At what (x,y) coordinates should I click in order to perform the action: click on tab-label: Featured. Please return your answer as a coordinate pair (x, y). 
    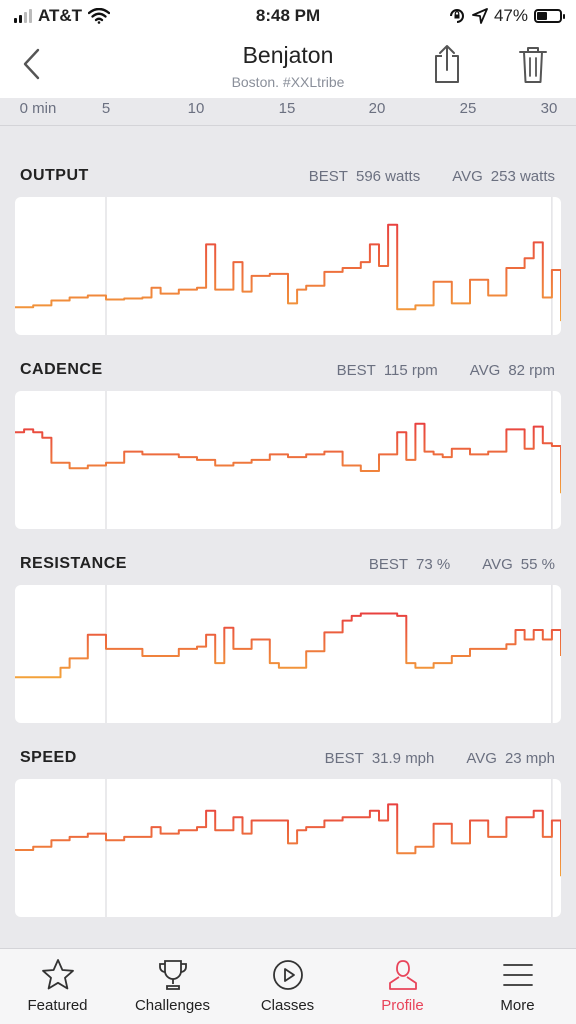
    Looking at the image, I should click on (57, 1005).